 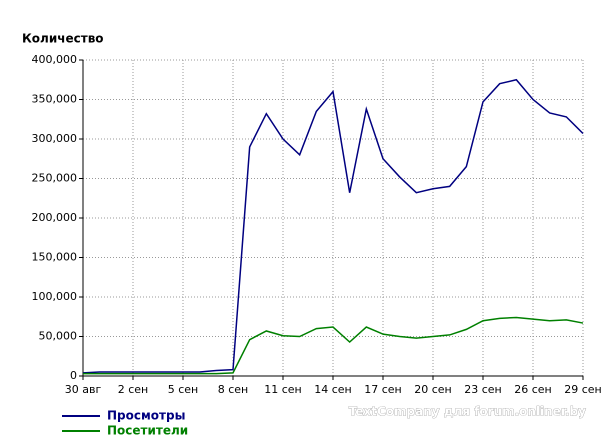 What do you see at coordinates (583, 389) in the screenshot?
I see `x-tick-label: 29 сен` at bounding box center [583, 389].